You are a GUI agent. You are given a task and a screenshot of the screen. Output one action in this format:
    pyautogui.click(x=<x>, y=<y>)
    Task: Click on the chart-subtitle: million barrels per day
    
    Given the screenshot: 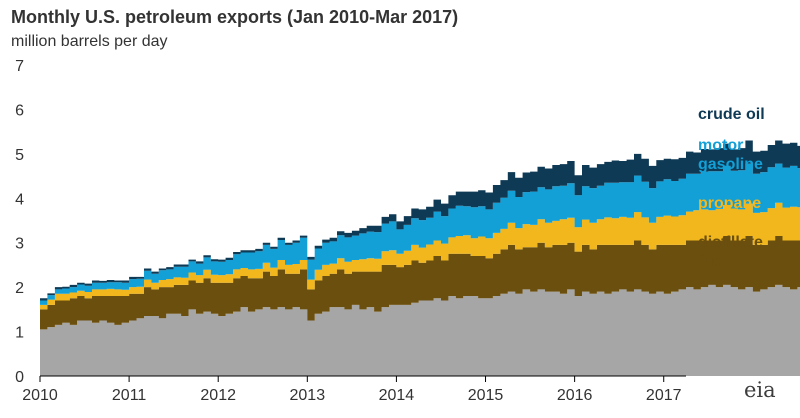 What is the action you would take?
    pyautogui.click(x=89, y=41)
    